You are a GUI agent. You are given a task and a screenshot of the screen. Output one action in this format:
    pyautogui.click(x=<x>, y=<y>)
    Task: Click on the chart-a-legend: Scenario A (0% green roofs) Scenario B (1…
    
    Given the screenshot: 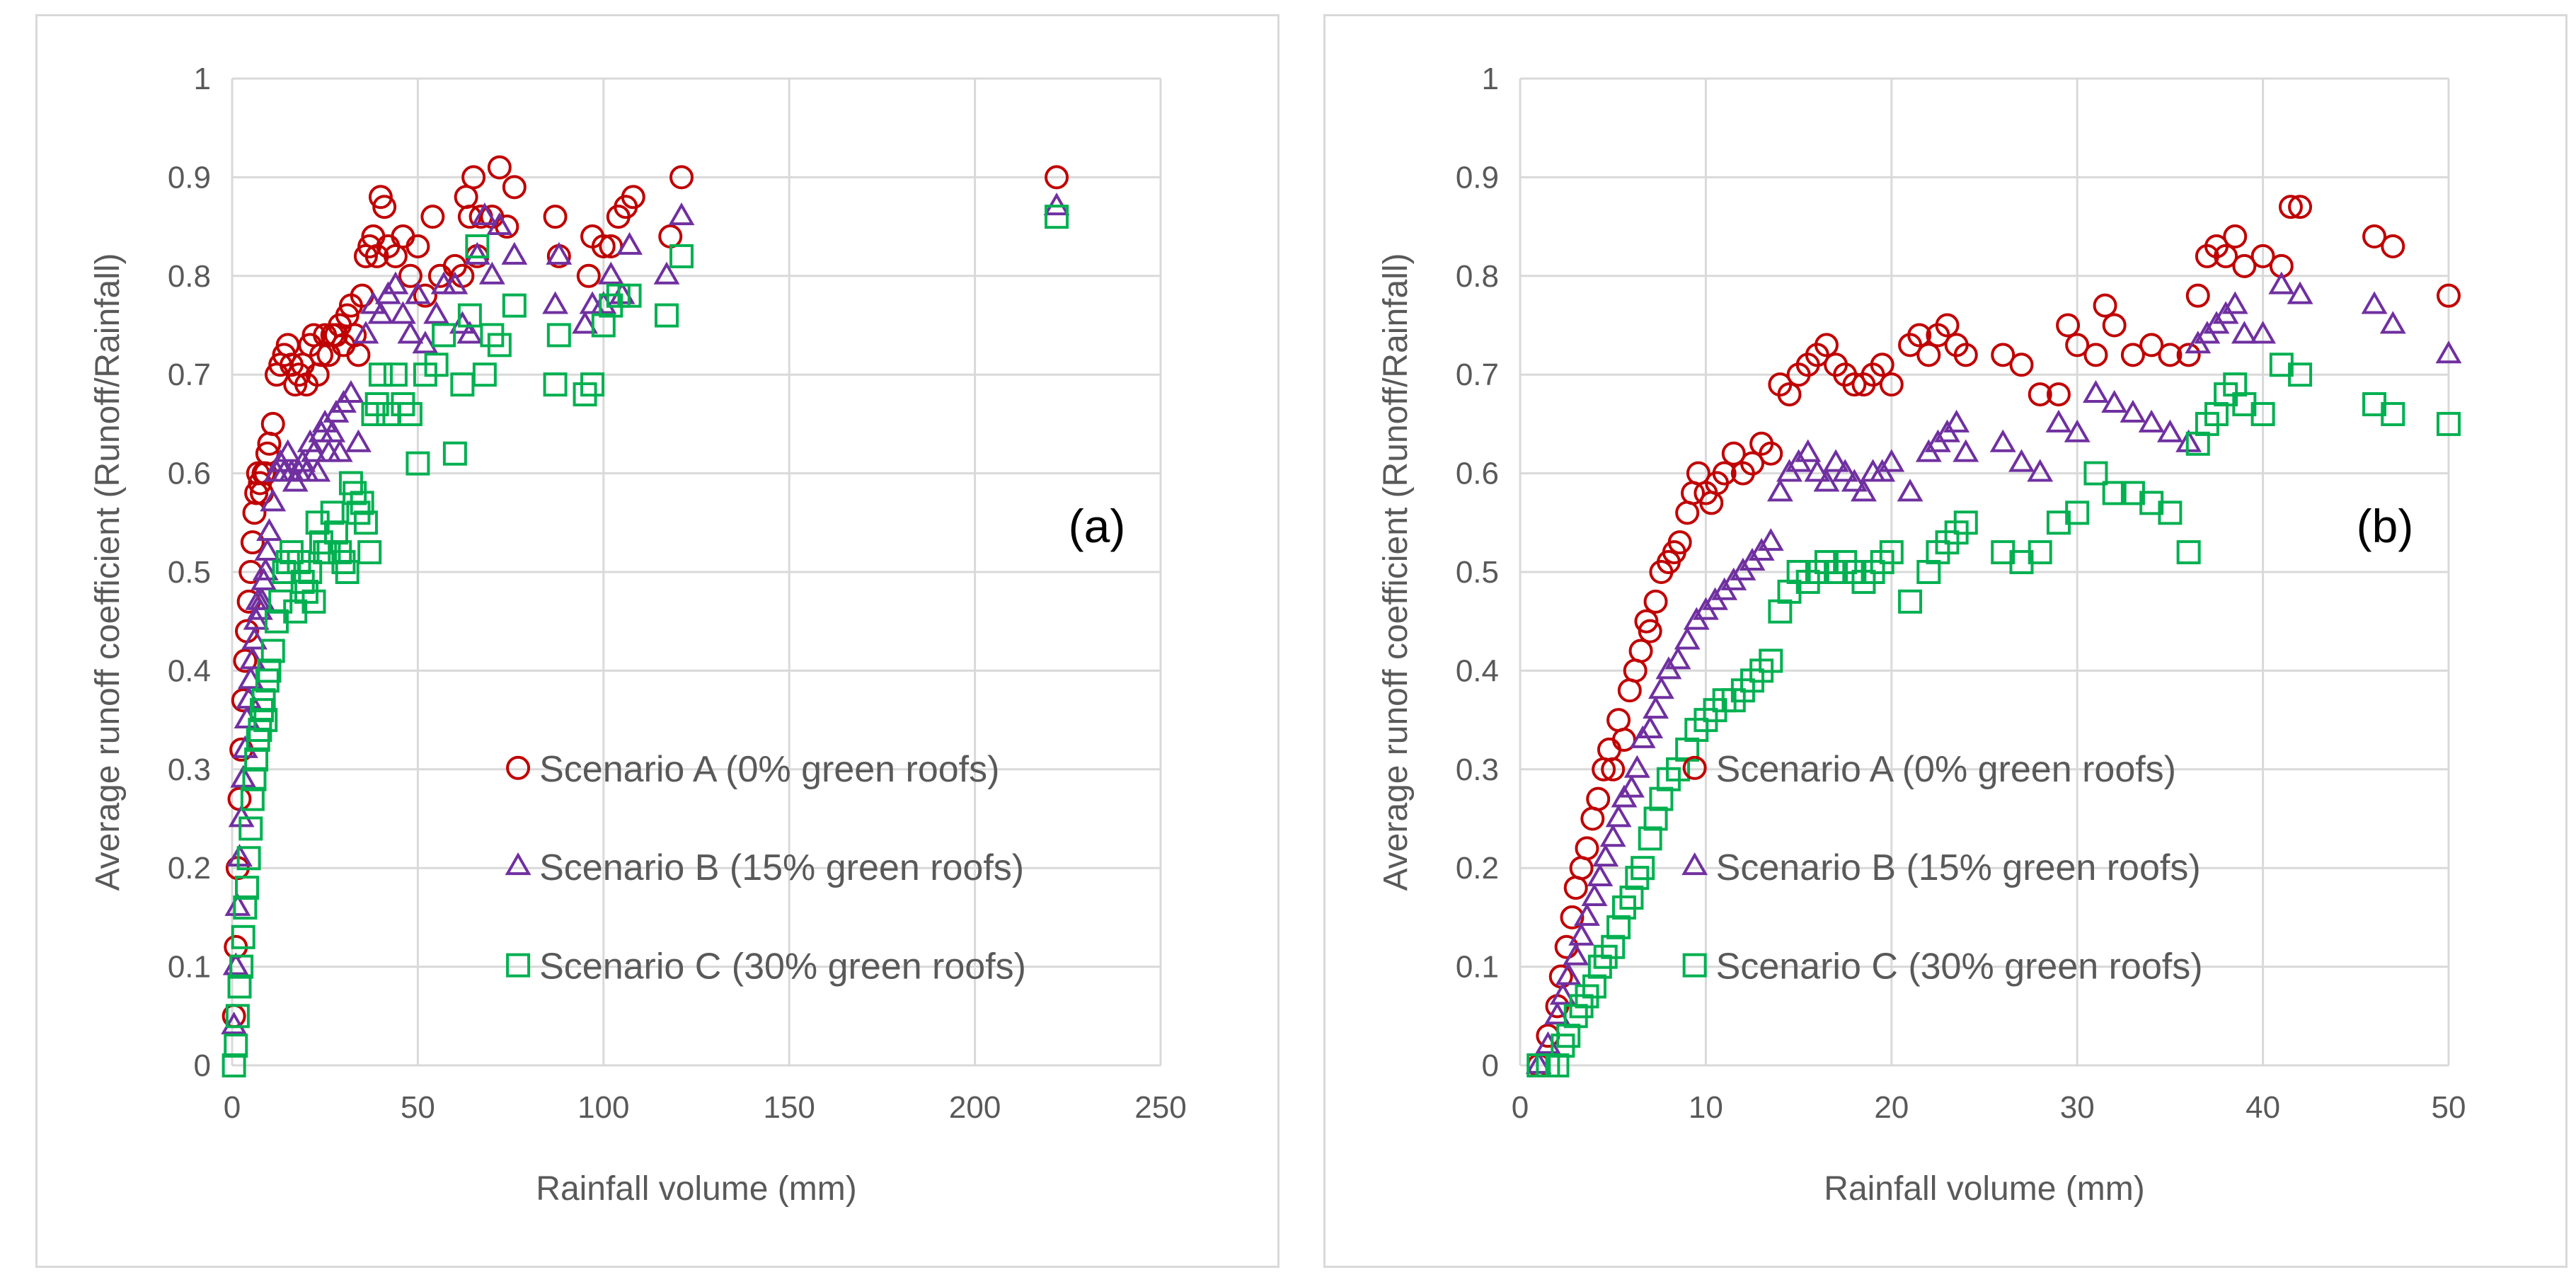 What is the action you would take?
    pyautogui.click(x=766, y=868)
    